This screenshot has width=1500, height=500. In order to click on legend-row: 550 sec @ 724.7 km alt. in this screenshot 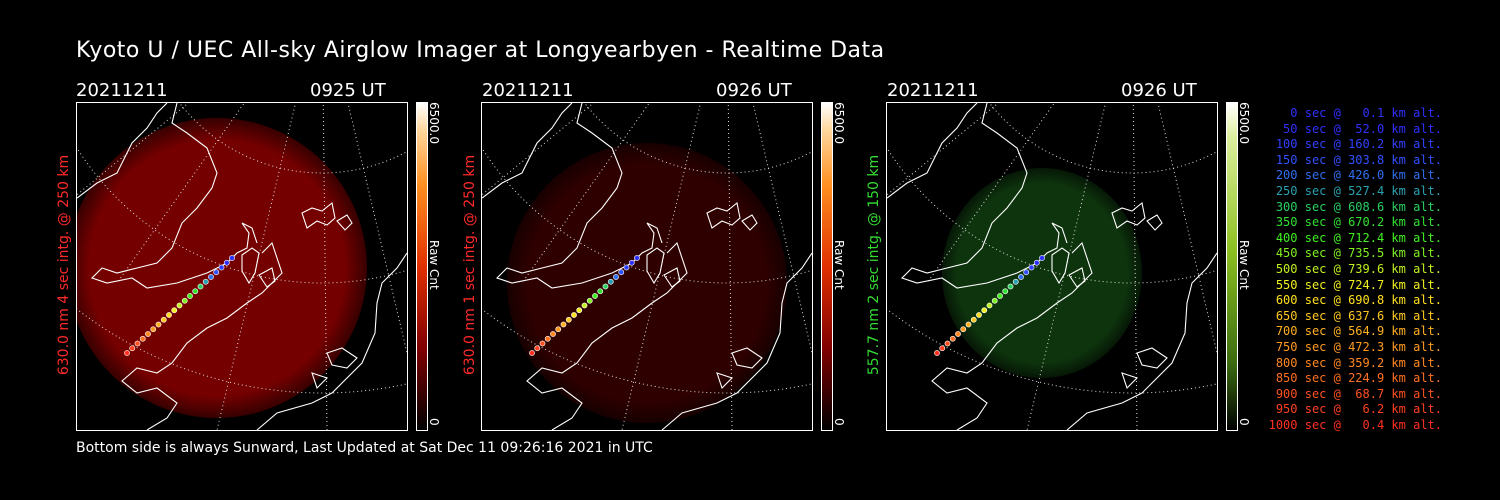, I will do `click(1355, 284)`.